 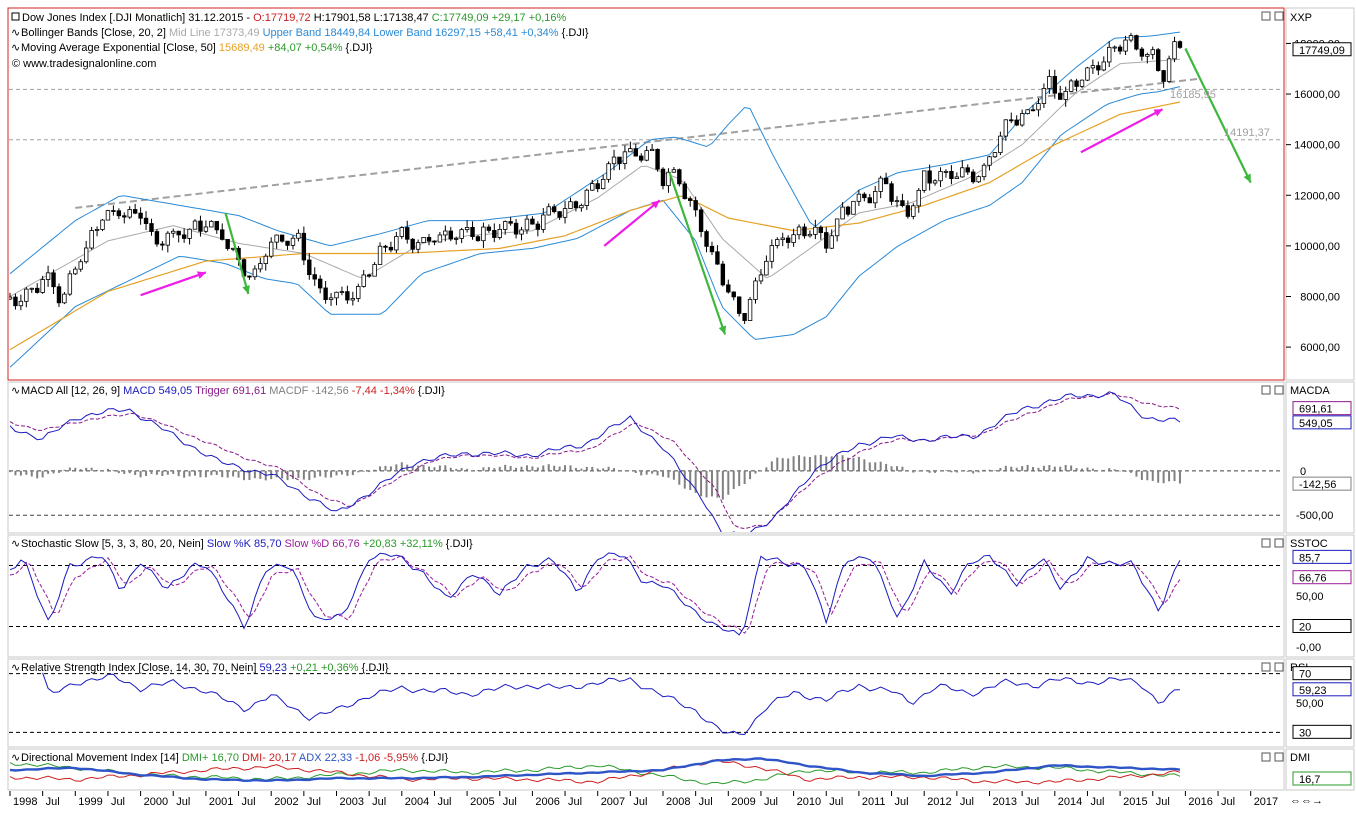 What do you see at coordinates (274, 668) in the screenshot?
I see `header-segment: 59,23` at bounding box center [274, 668].